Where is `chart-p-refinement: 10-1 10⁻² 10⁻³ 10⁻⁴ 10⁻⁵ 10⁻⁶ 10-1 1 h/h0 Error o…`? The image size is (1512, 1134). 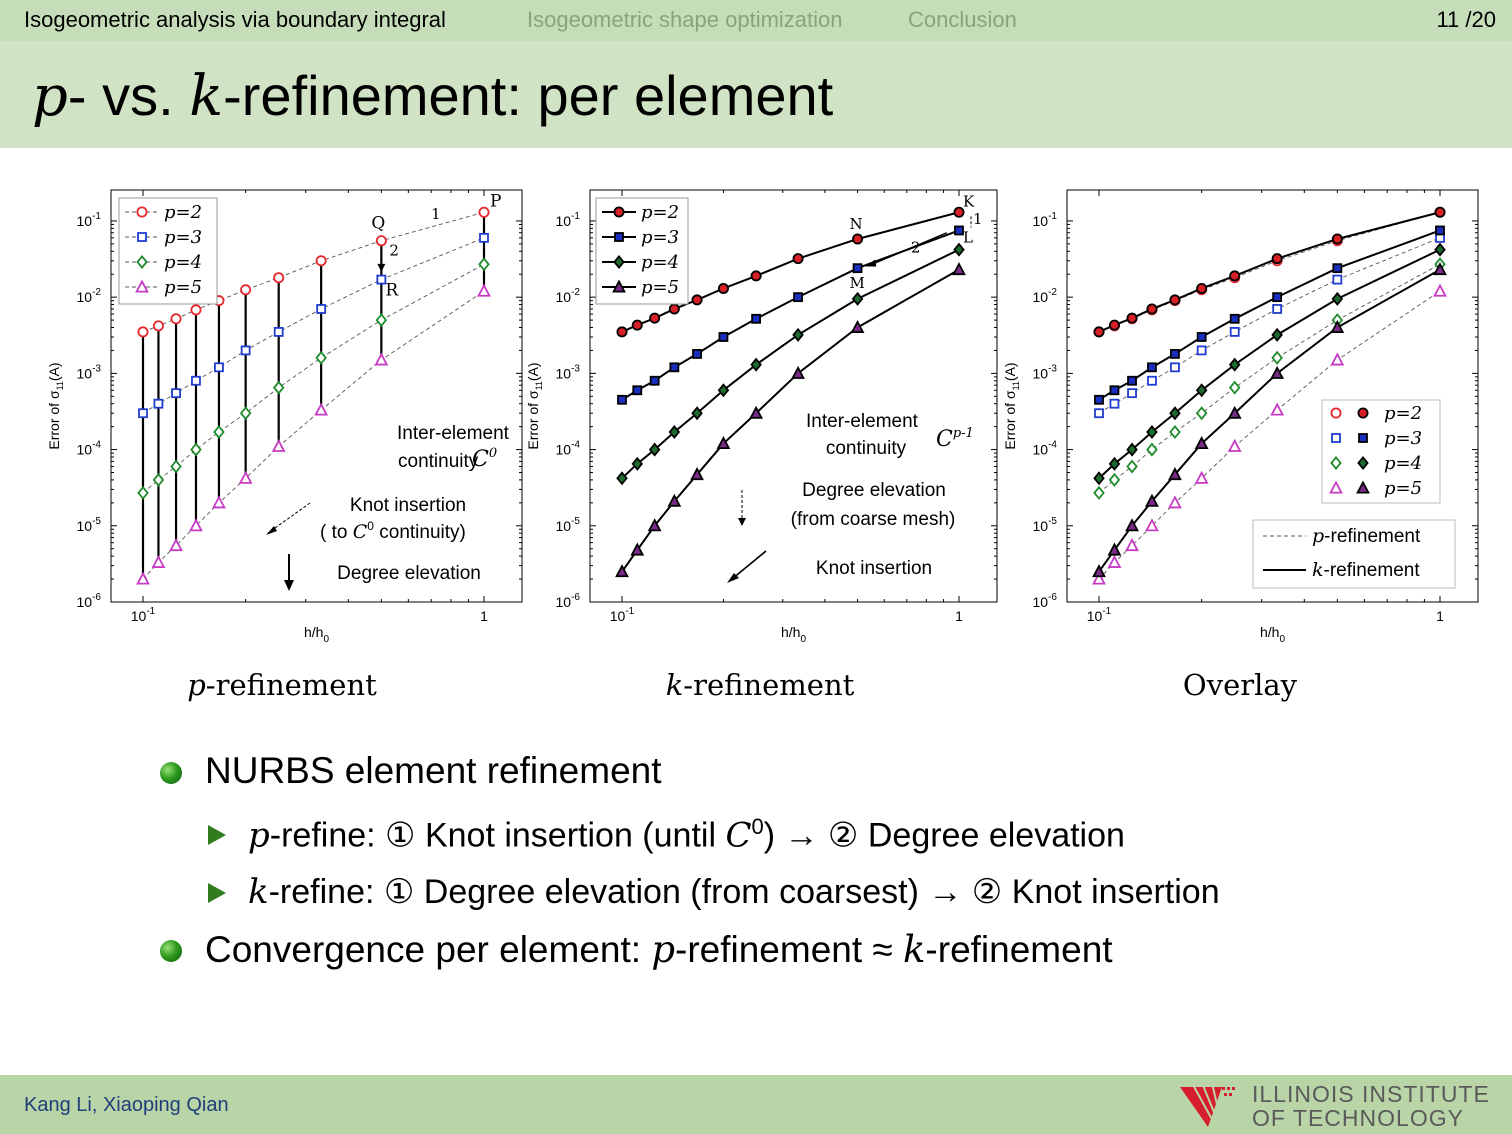 chart-p-refinement: 10-1 10⁻² 10⁻³ 10⁻⁴ 10⁻⁵ 10⁻⁶ 10-1 1 h/h0 Error o… is located at coordinates (284, 417).